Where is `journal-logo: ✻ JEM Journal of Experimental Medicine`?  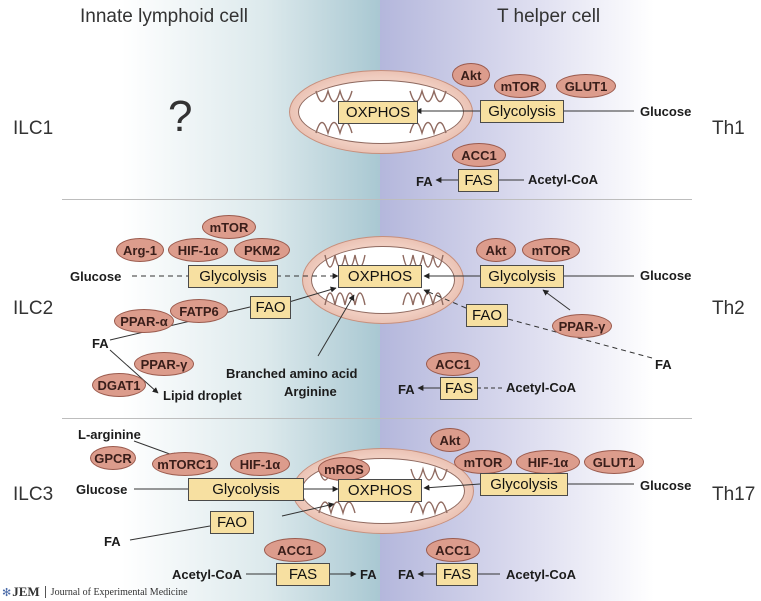
journal-logo: ✻ JEM Journal of Experimental Medicine is located at coordinates (95, 592).